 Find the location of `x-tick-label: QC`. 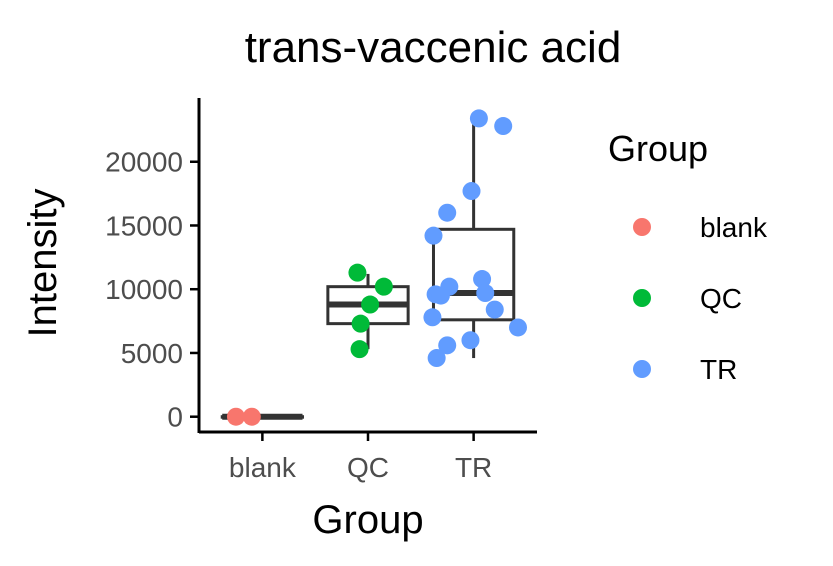

x-tick-label: QC is located at coordinates (368, 467).